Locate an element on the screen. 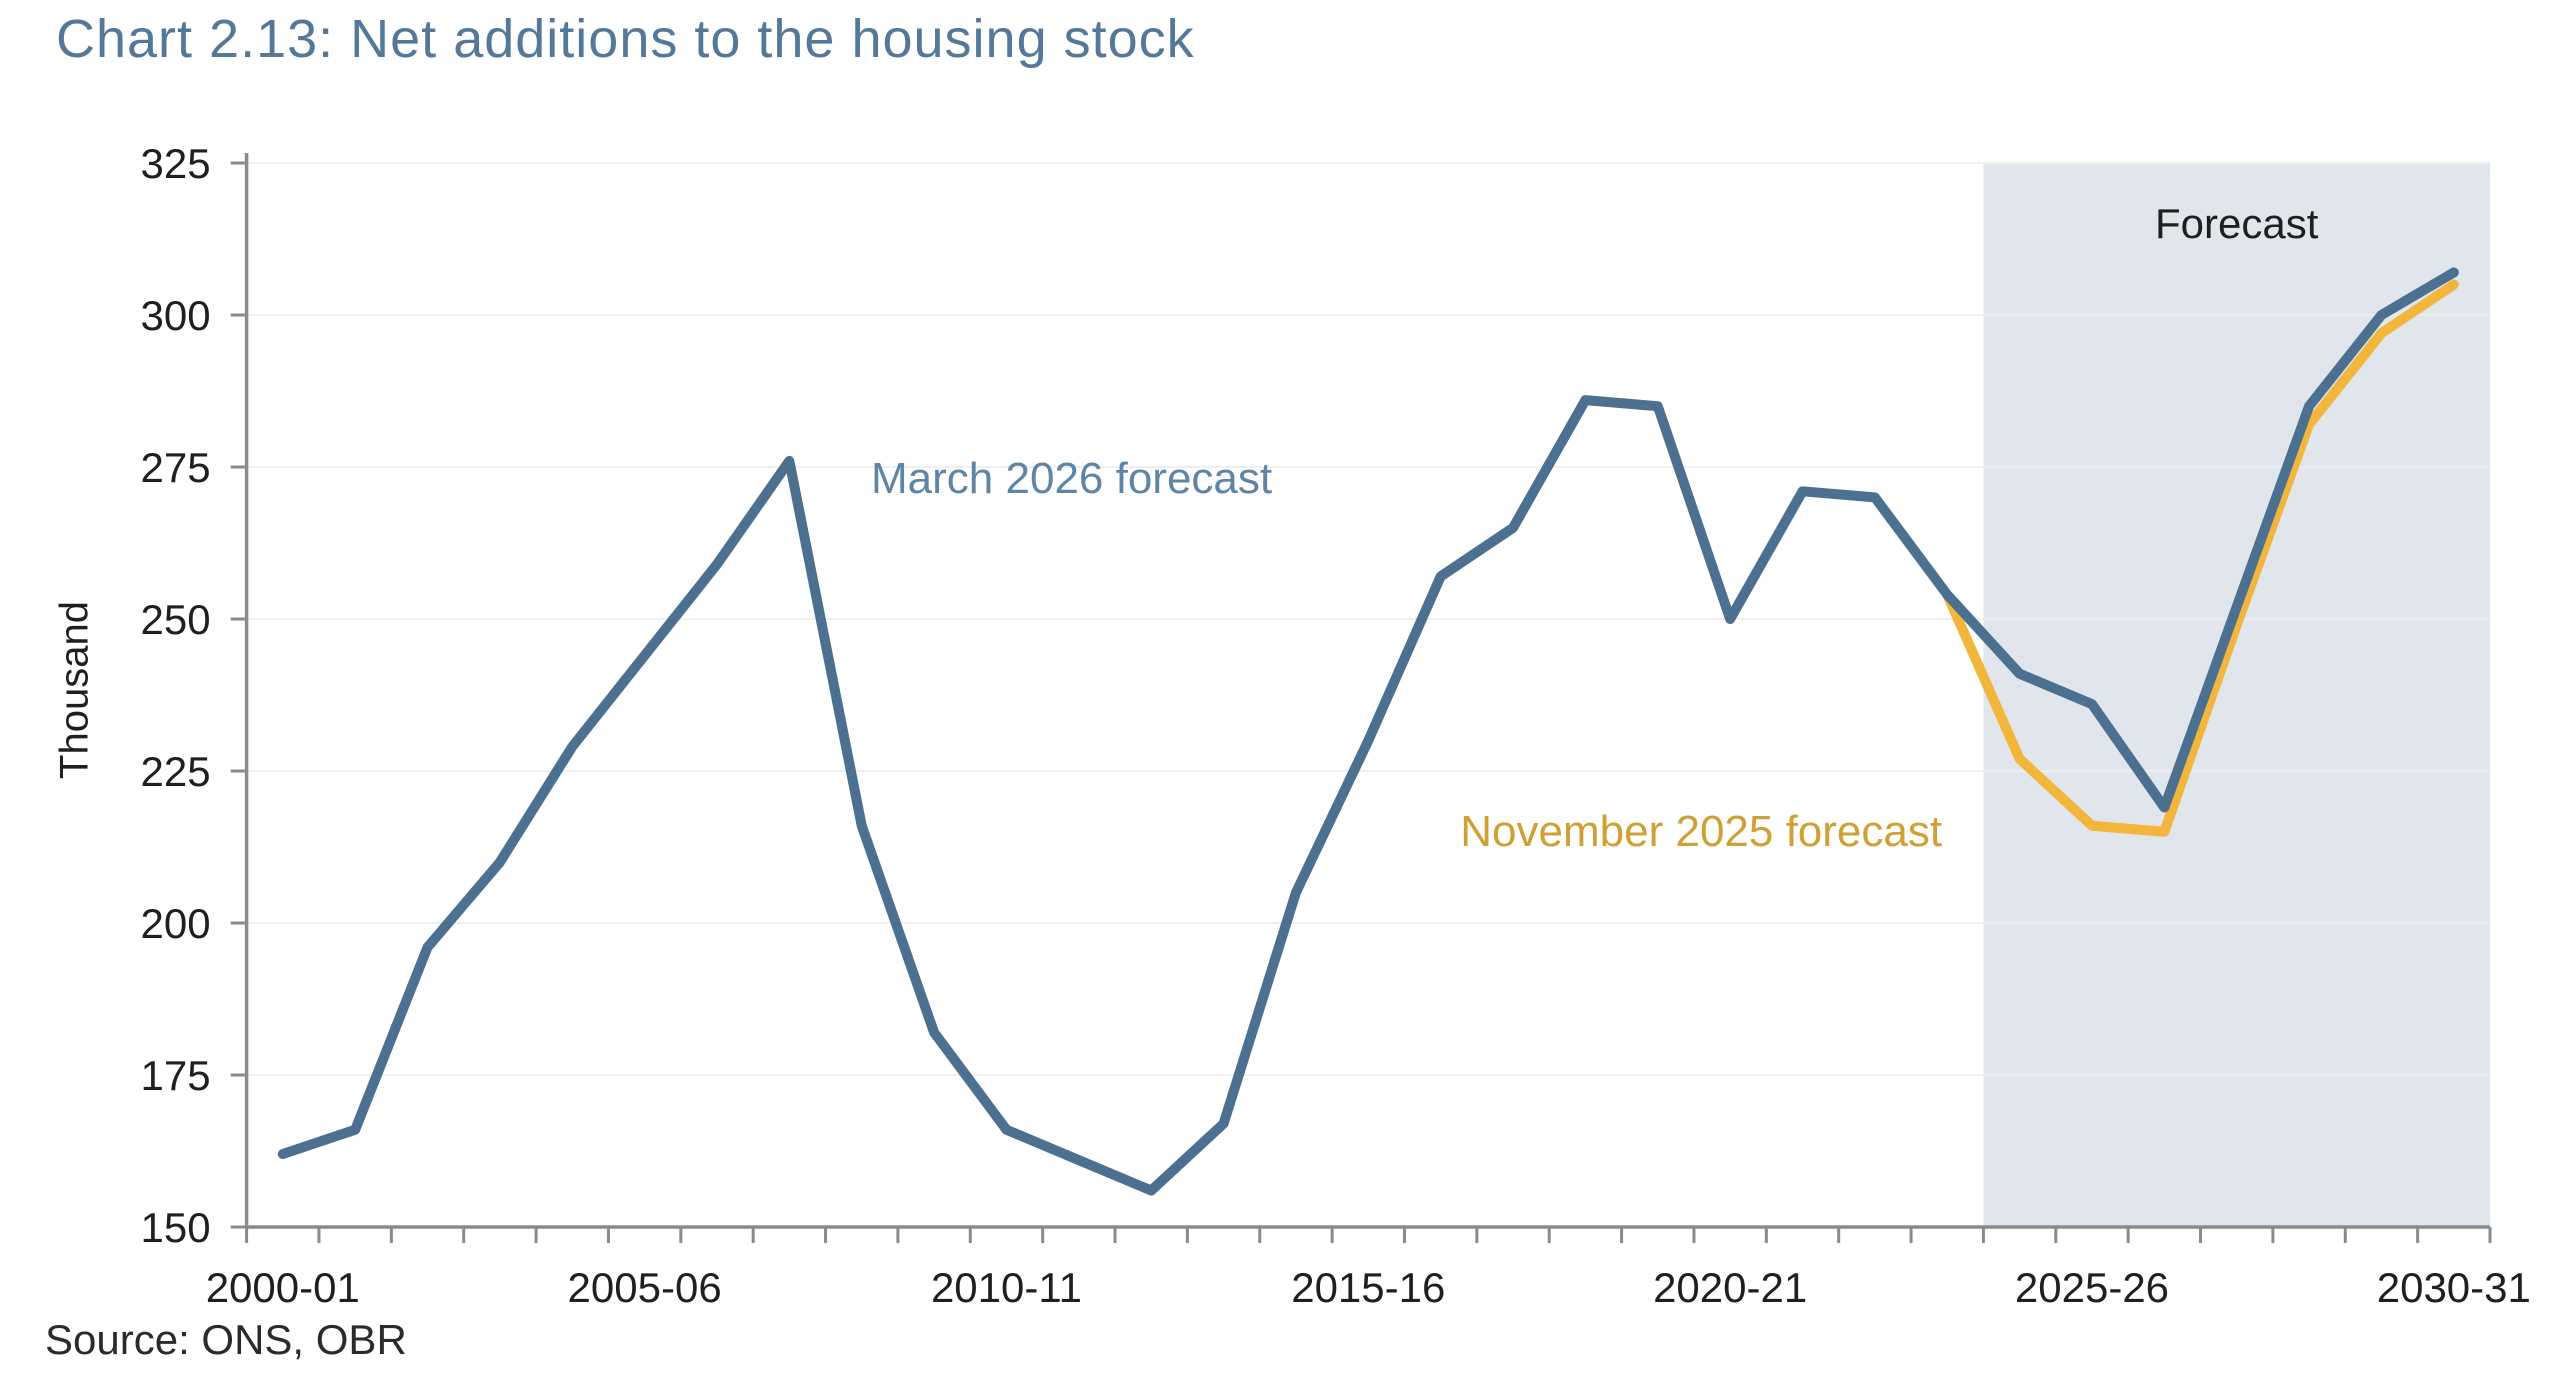 Image resolution: width=2560 pixels, height=1383 pixels. x-tick-label: 2025-26 is located at coordinates (2092, 1287).